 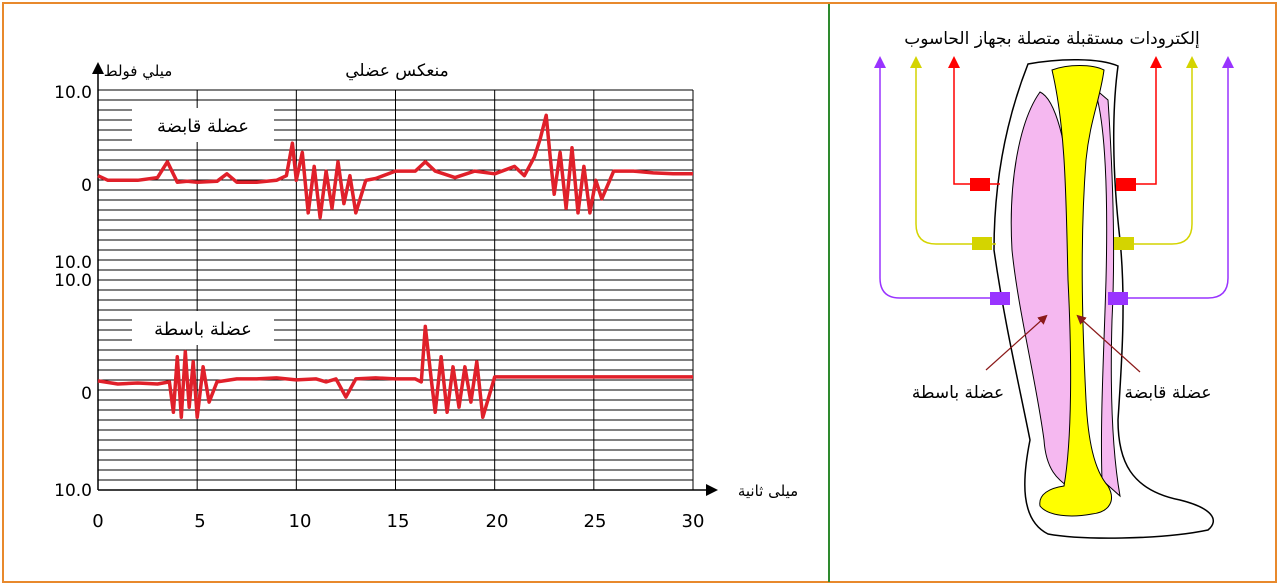 I want to click on x-tick-label: 30, so click(x=693, y=521).